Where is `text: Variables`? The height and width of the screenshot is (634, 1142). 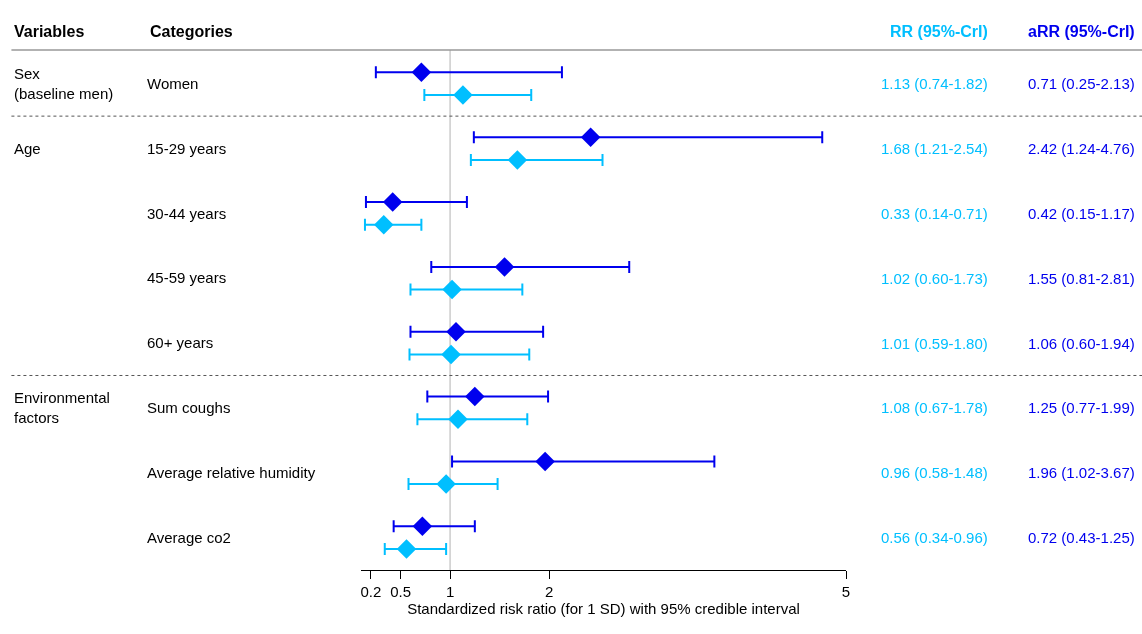
text: Variables is located at coordinates (49, 31).